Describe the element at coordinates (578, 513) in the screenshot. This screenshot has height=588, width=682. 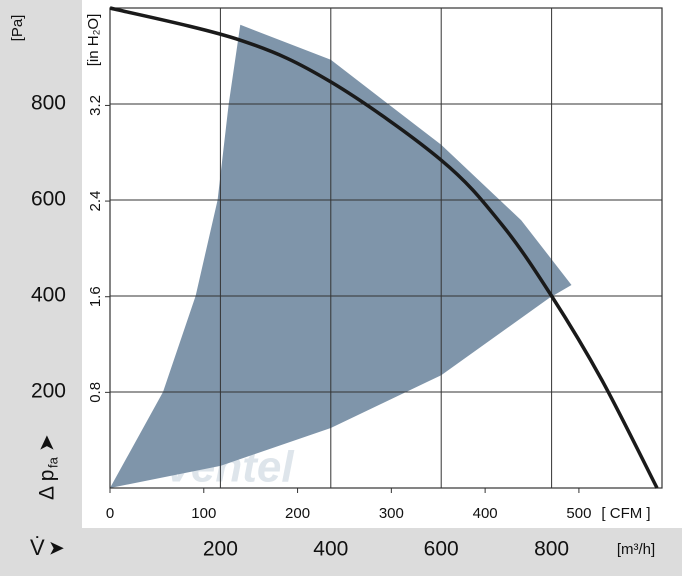
I see `x2-tick-label: 500` at that location.